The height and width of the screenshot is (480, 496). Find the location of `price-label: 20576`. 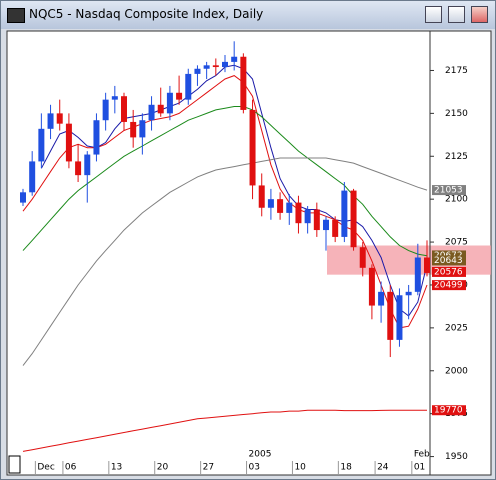

price-label: 20576 is located at coordinates (448, 272).